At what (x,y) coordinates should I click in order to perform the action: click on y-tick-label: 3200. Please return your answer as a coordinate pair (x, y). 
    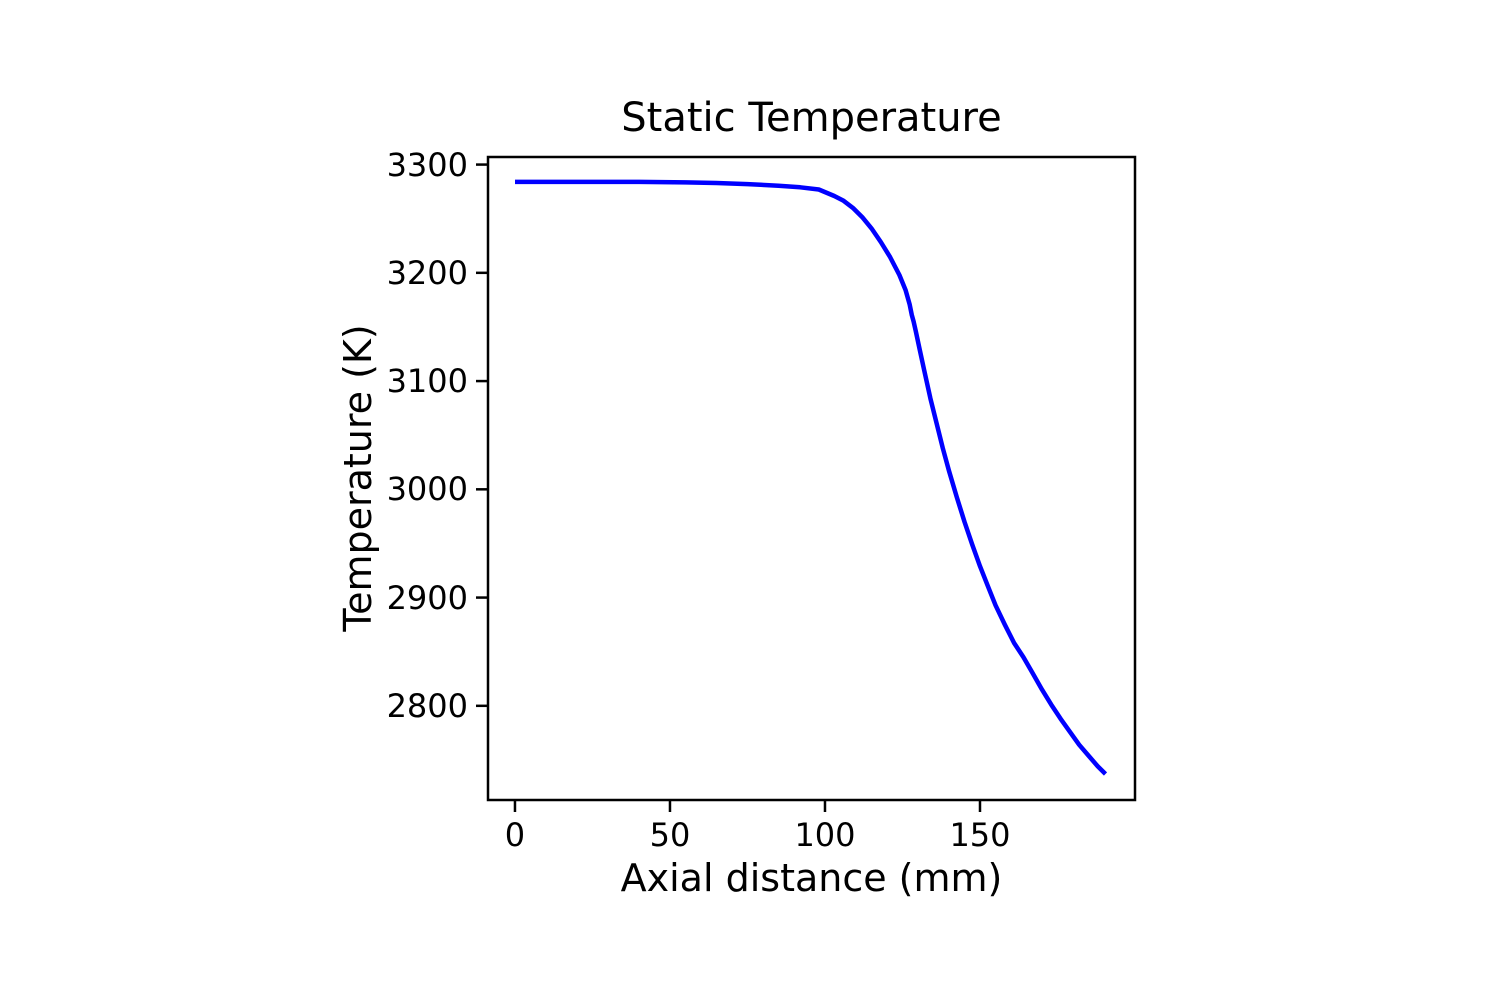
    Looking at the image, I should click on (427, 272).